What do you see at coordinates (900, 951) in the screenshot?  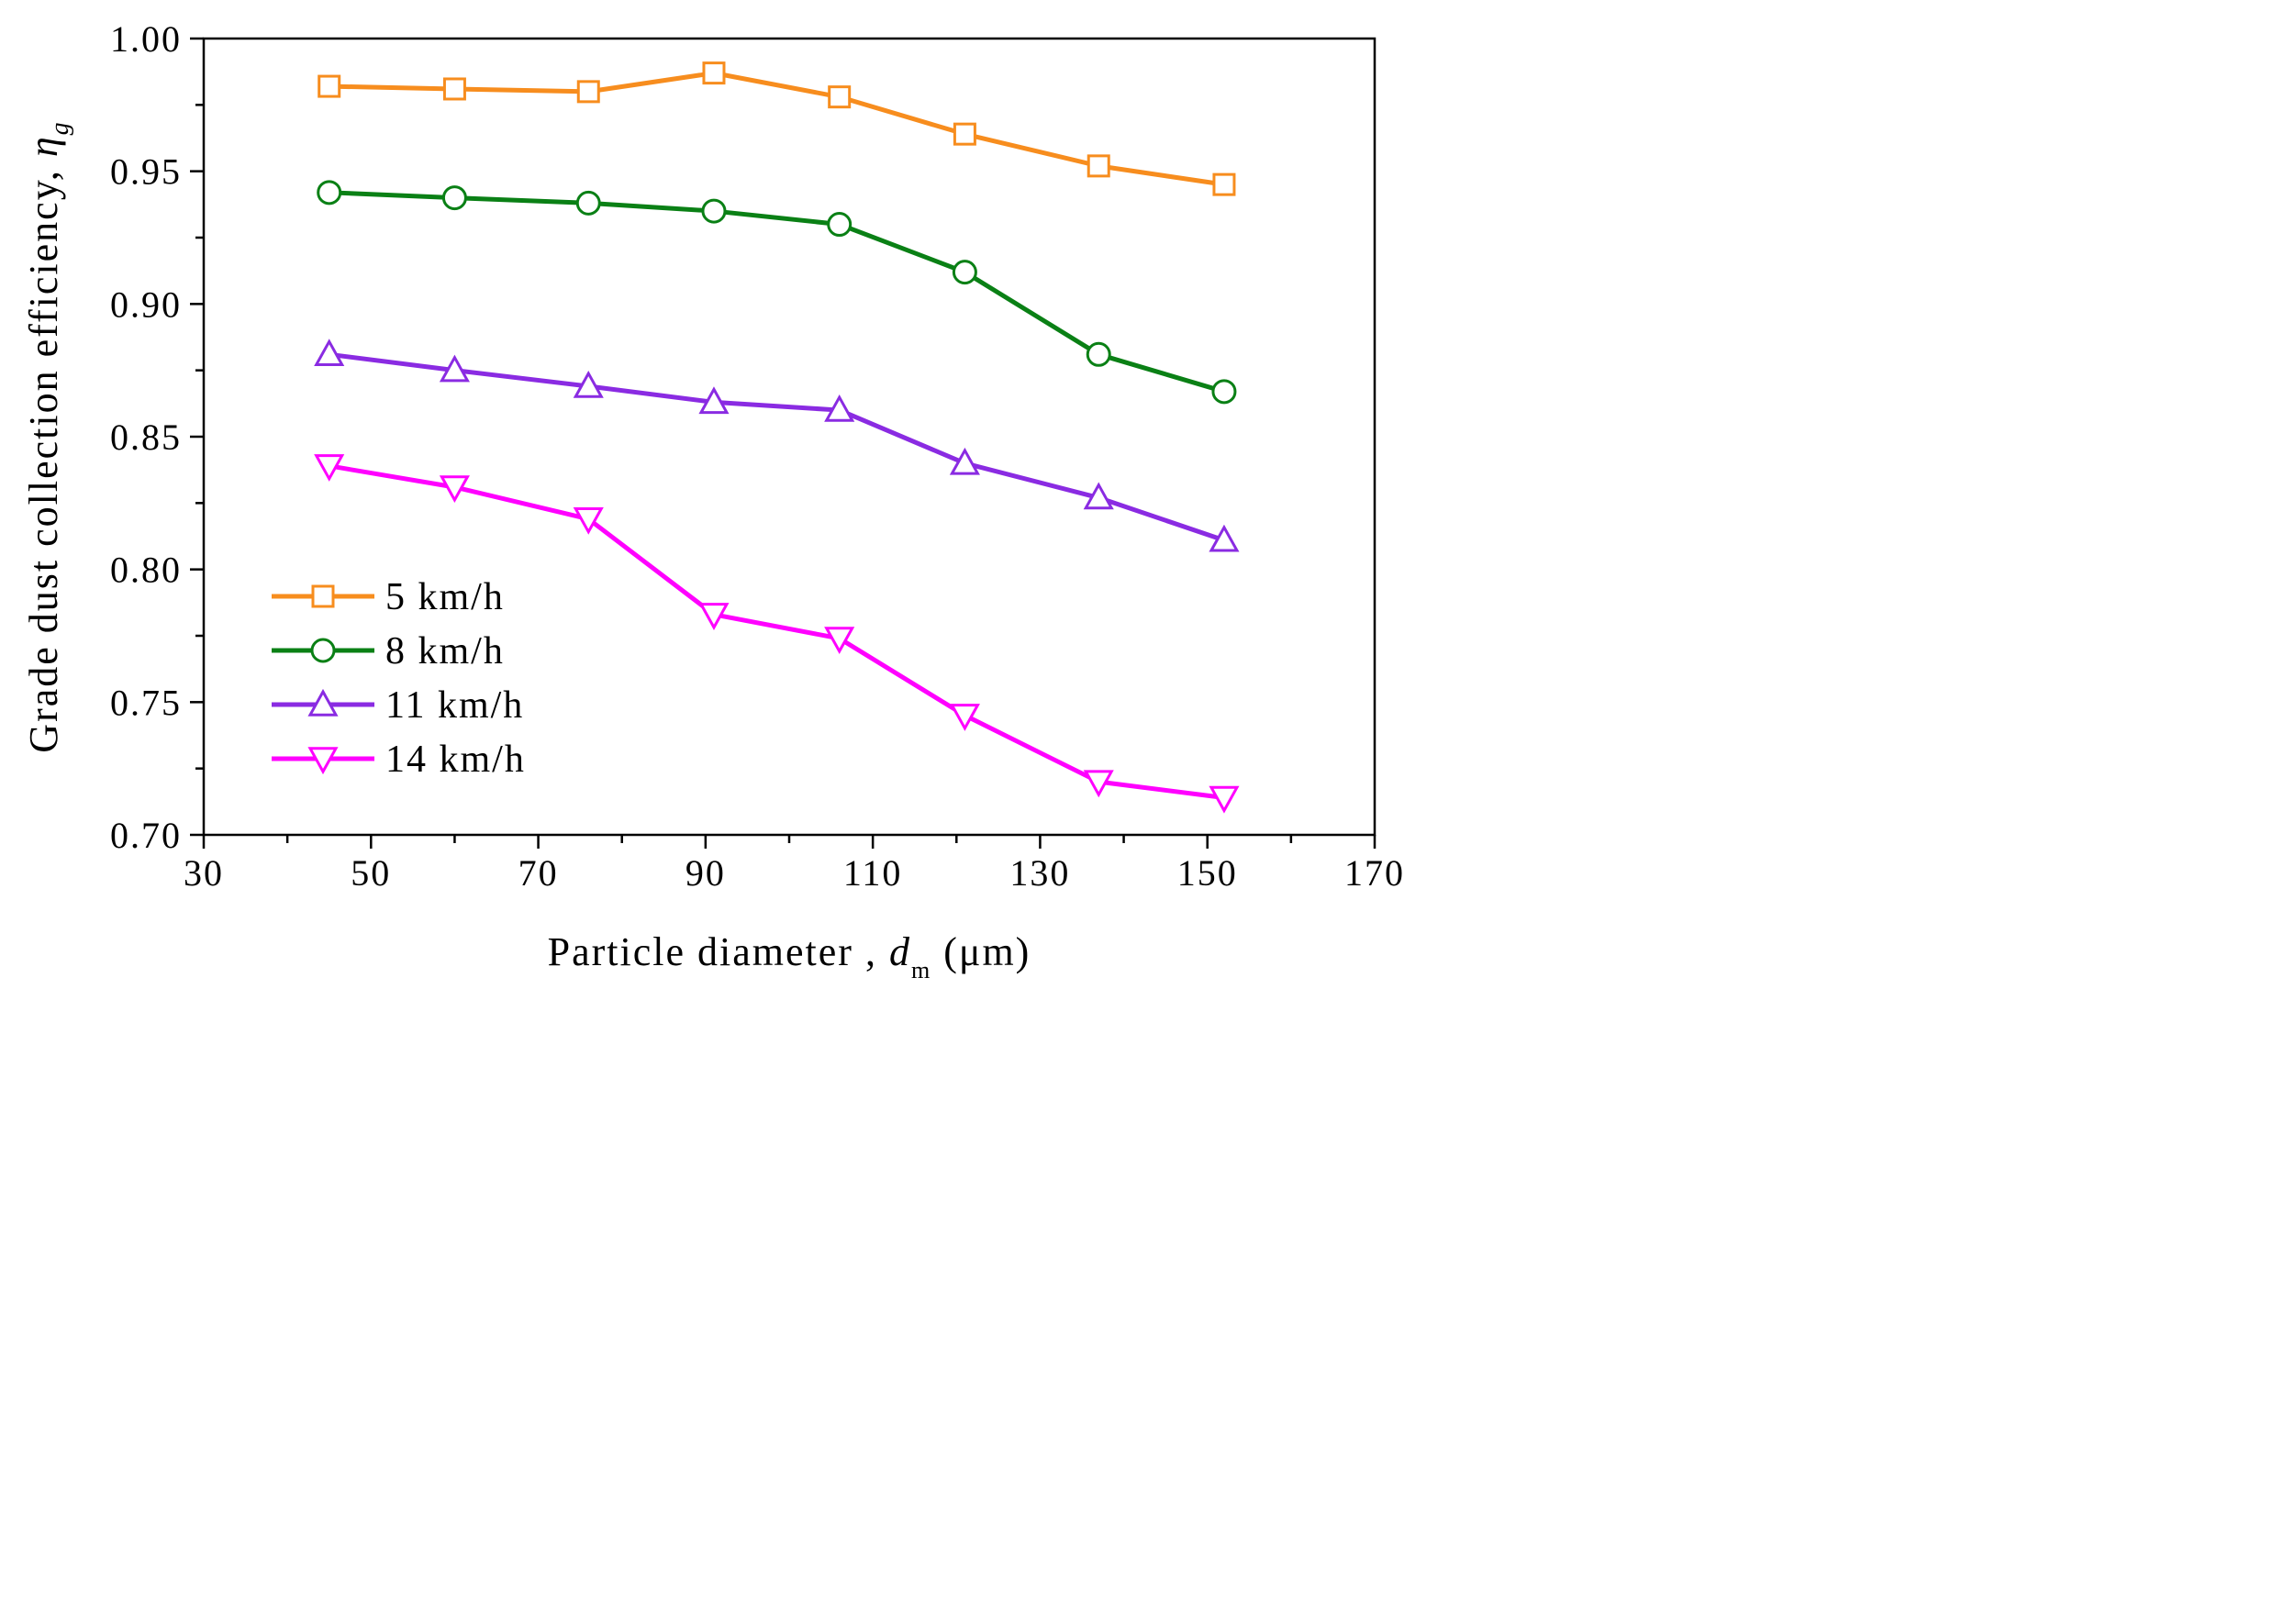 I see `x-axis-title-symbol: d` at bounding box center [900, 951].